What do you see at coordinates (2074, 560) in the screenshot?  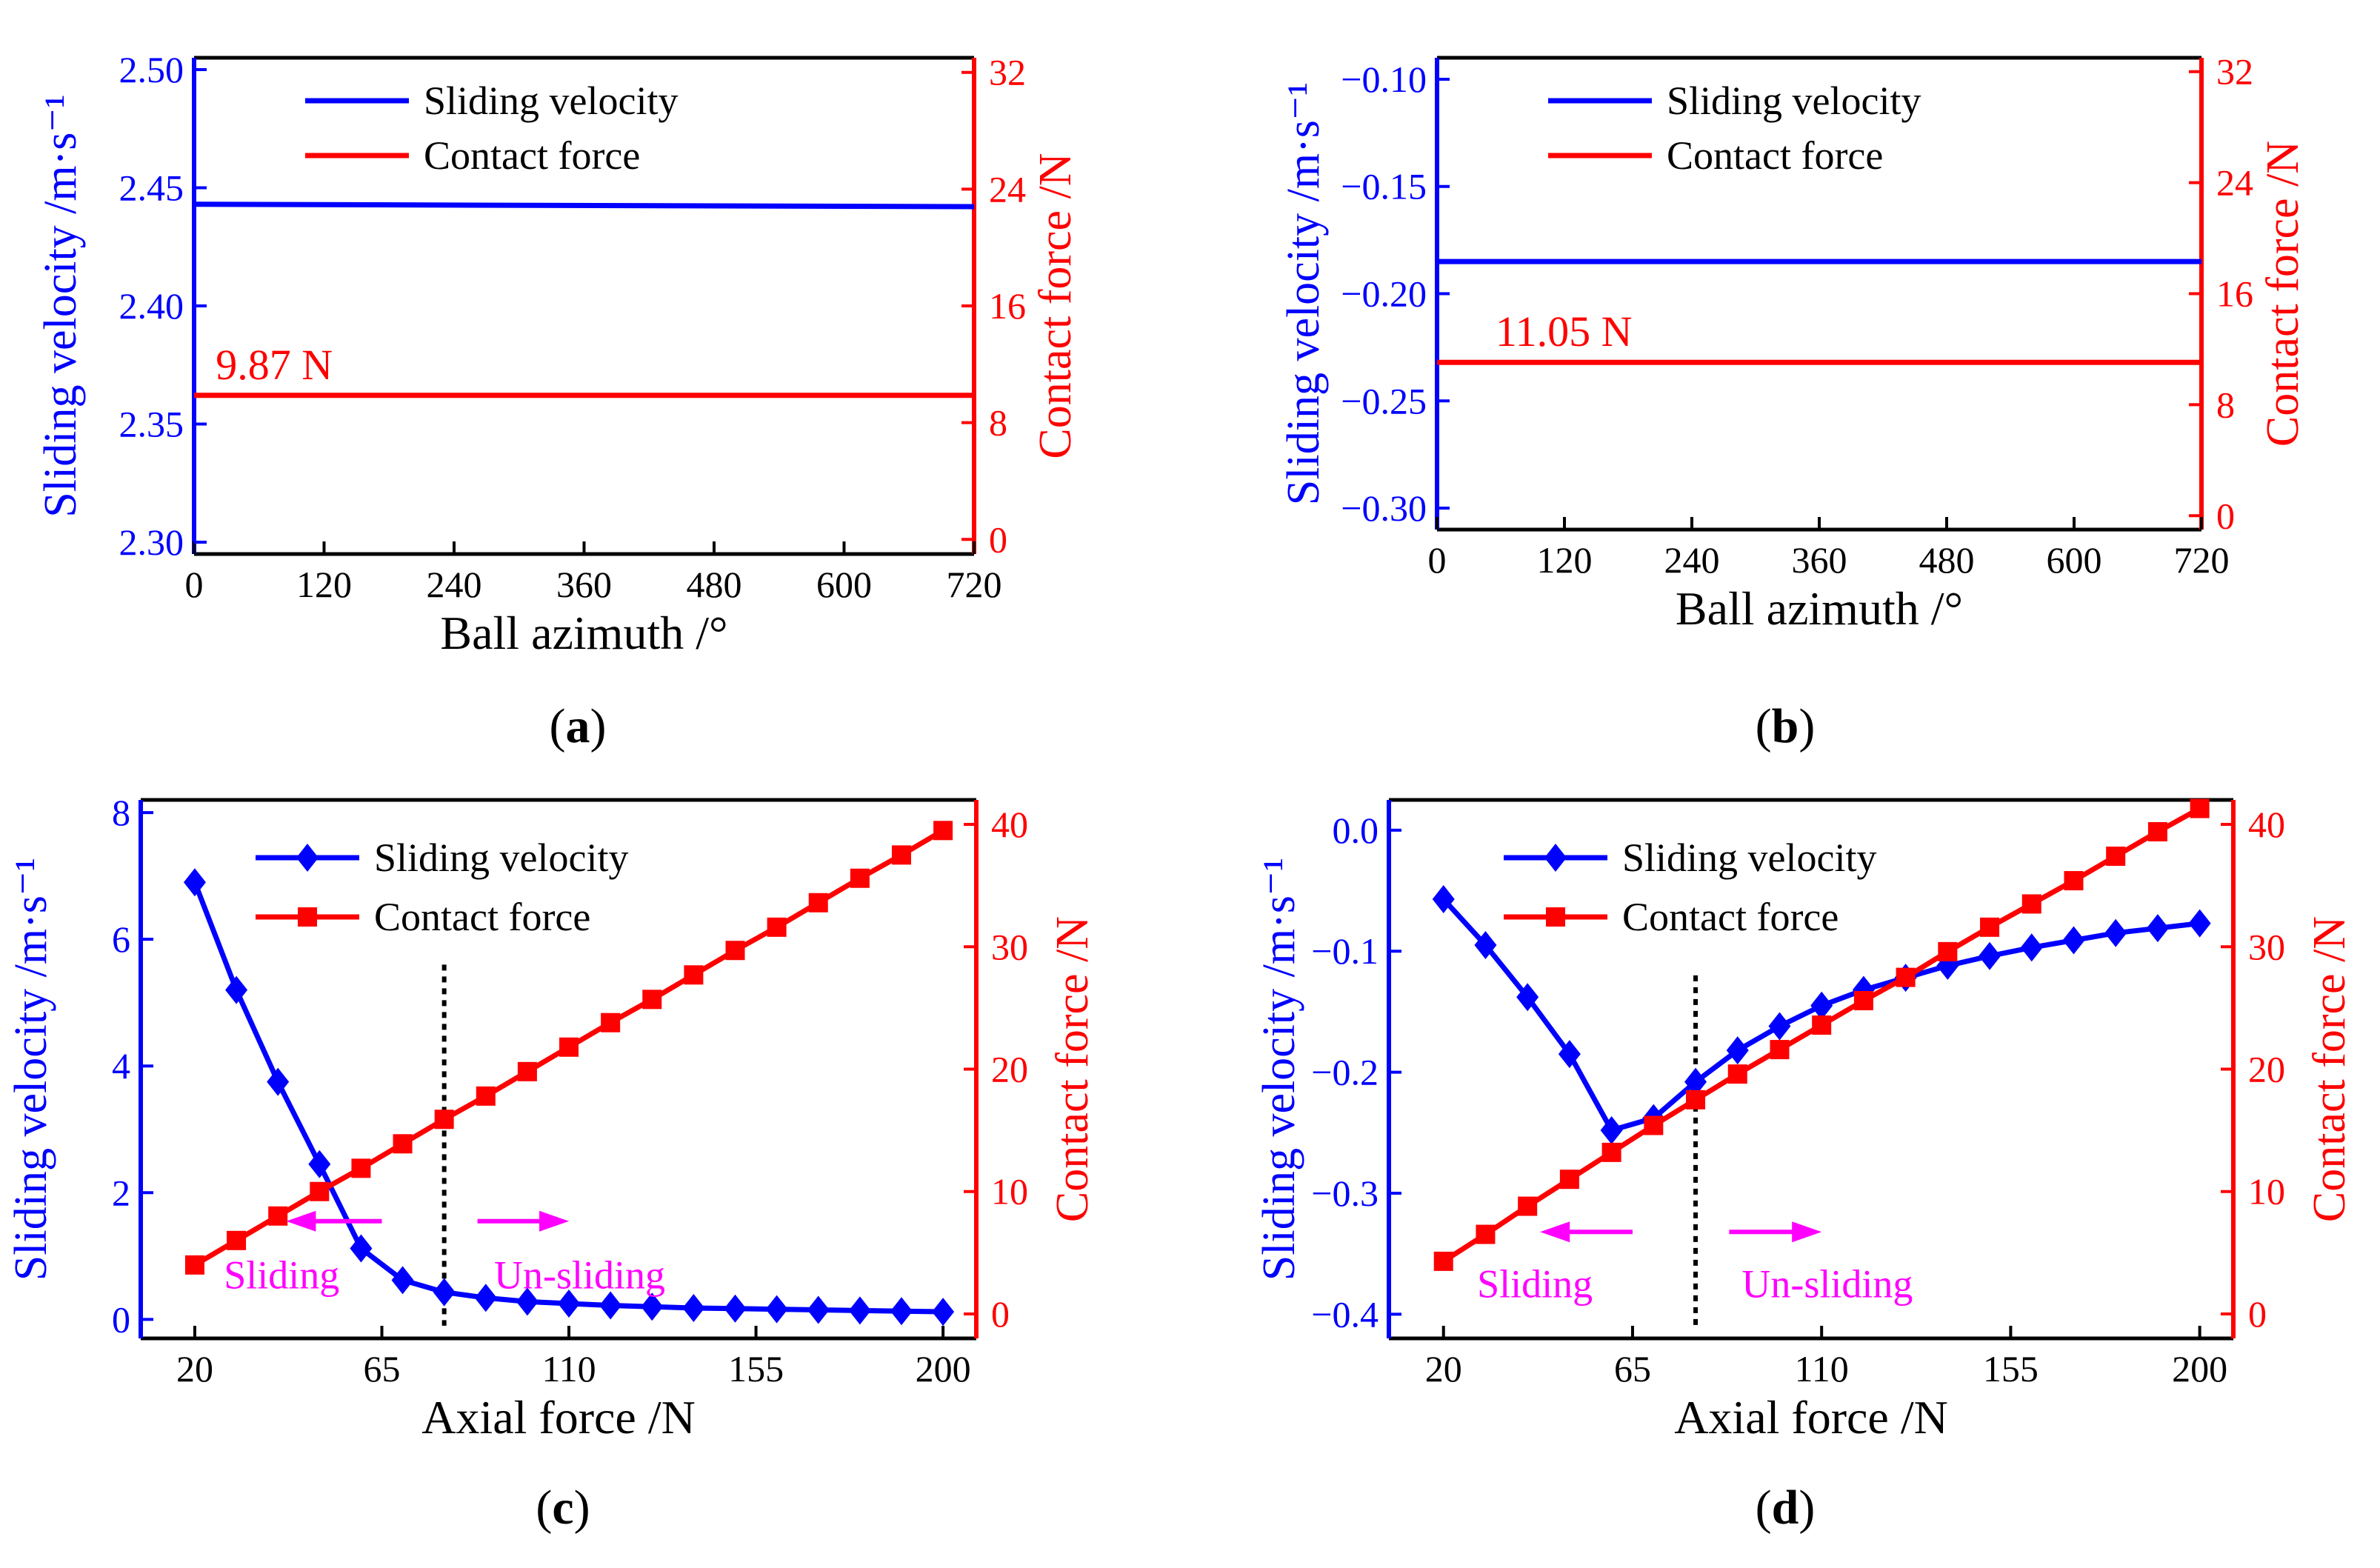 I see `x-tick-label: 600` at bounding box center [2074, 560].